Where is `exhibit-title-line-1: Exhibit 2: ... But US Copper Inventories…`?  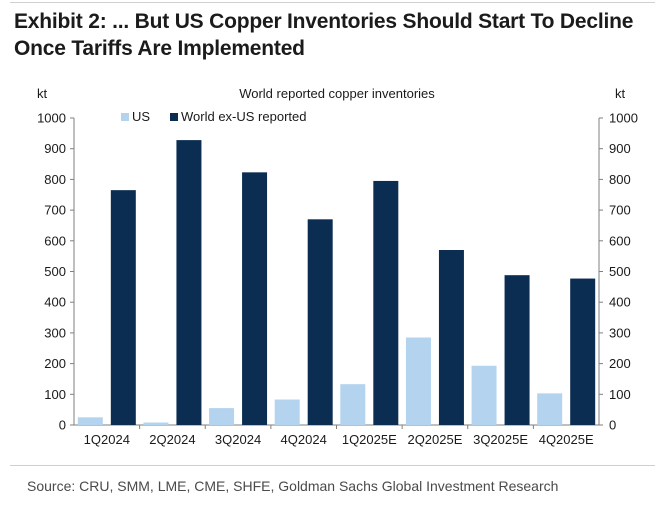
exhibit-title-line-1: Exhibit 2: ... But US Copper Inventories… is located at coordinates (324, 21).